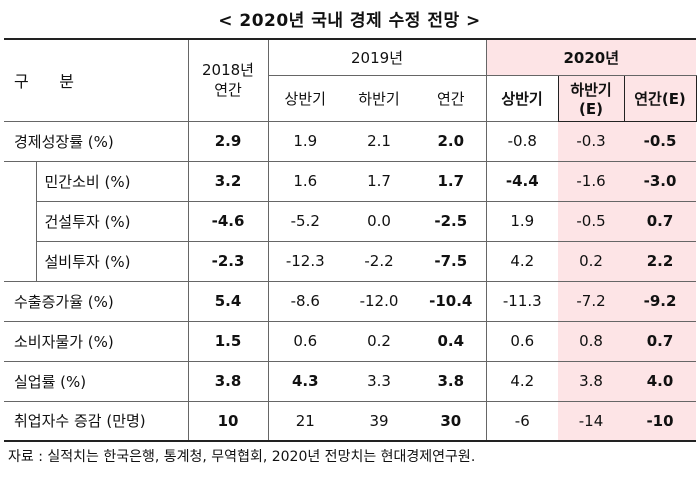 This screenshot has width=699, height=477. I want to click on cell-2019-h2: 1.7, so click(379, 180).